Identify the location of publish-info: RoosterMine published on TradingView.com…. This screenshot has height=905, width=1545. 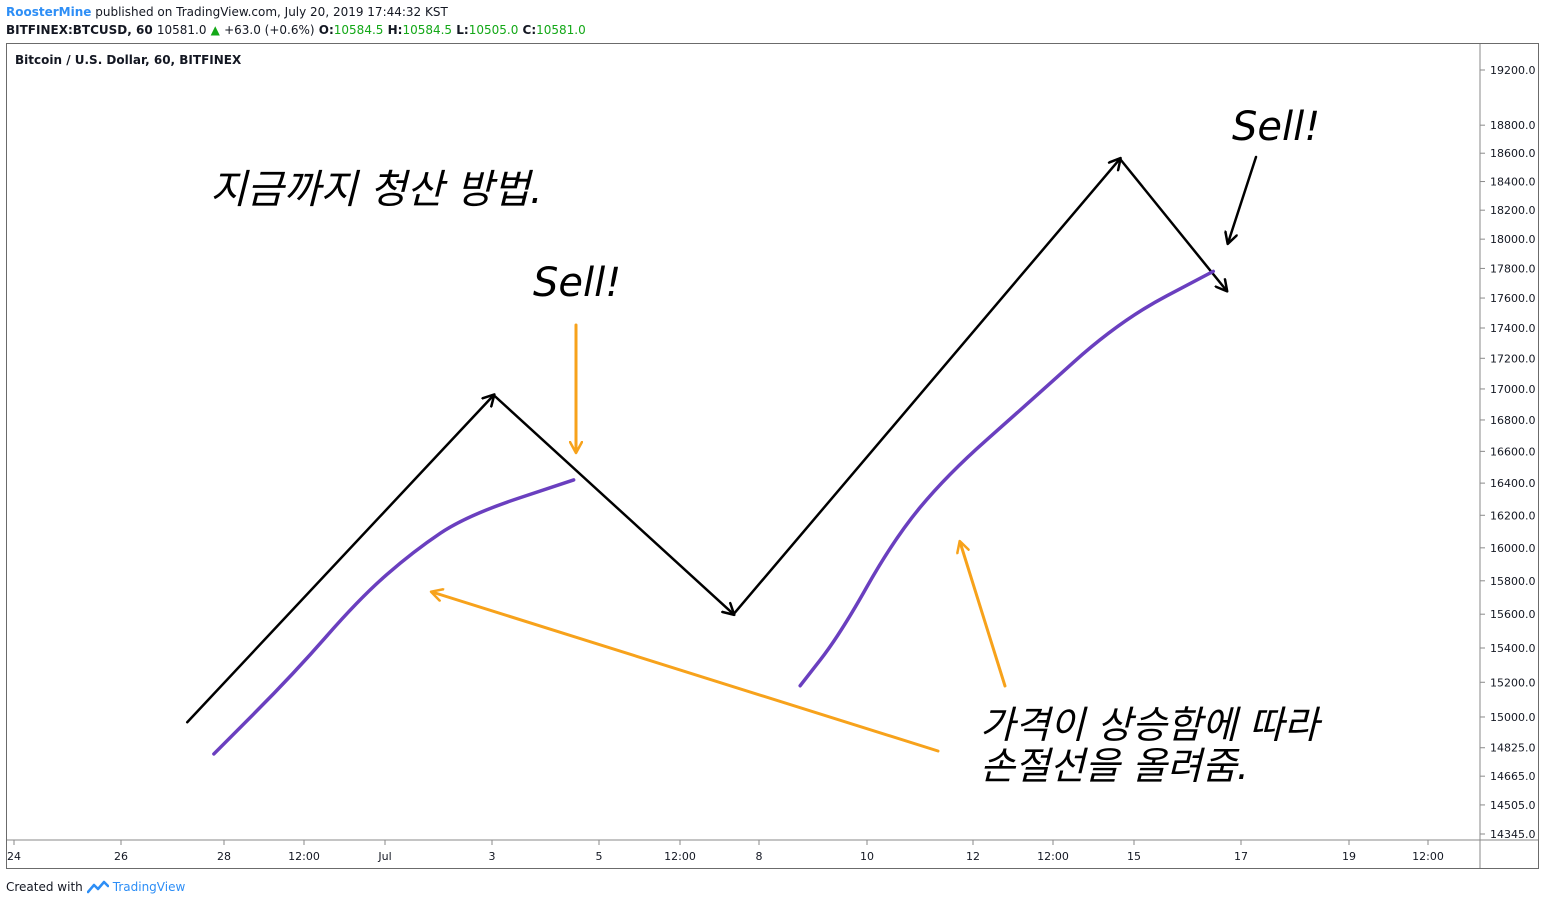
(227, 12).